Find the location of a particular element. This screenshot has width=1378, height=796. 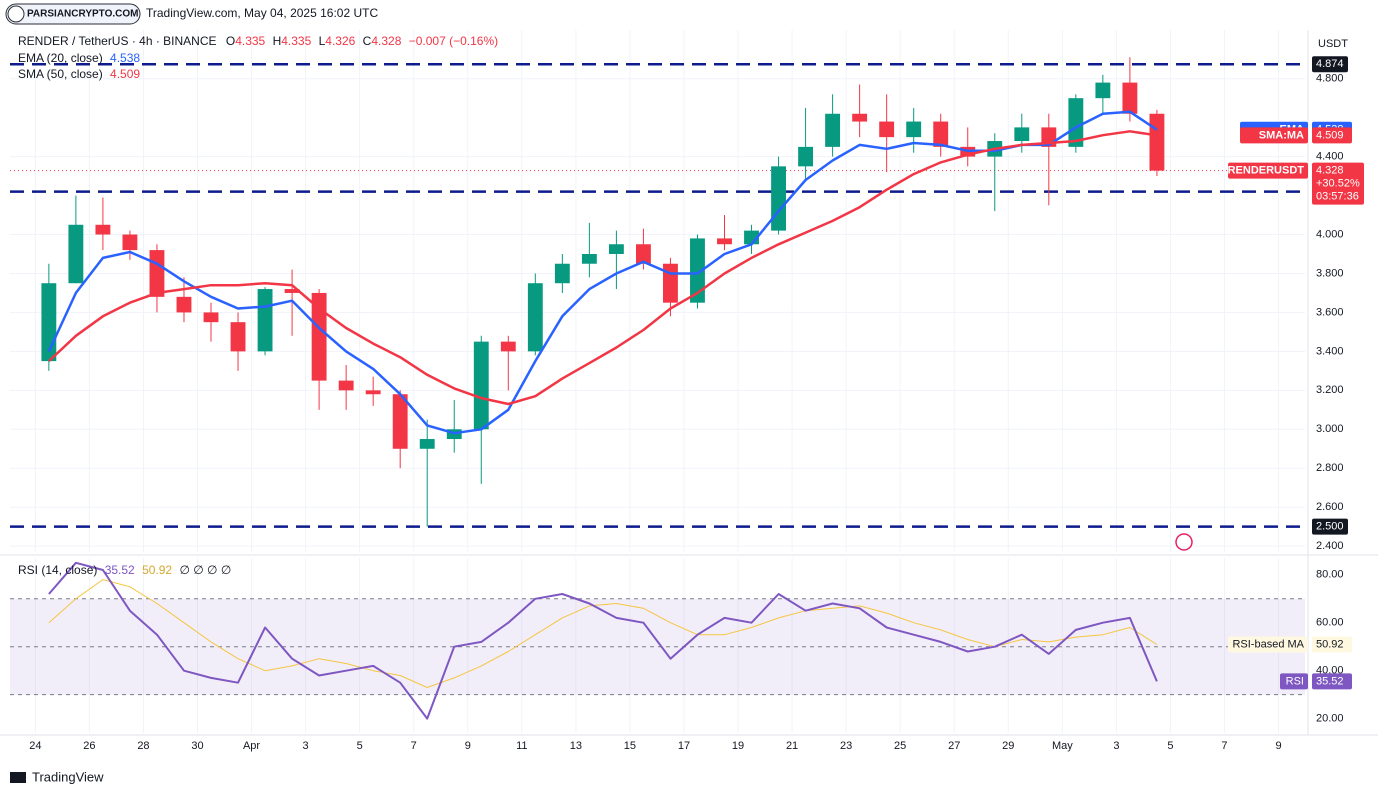

ohlc-value: 4.335 is located at coordinates (296, 41).